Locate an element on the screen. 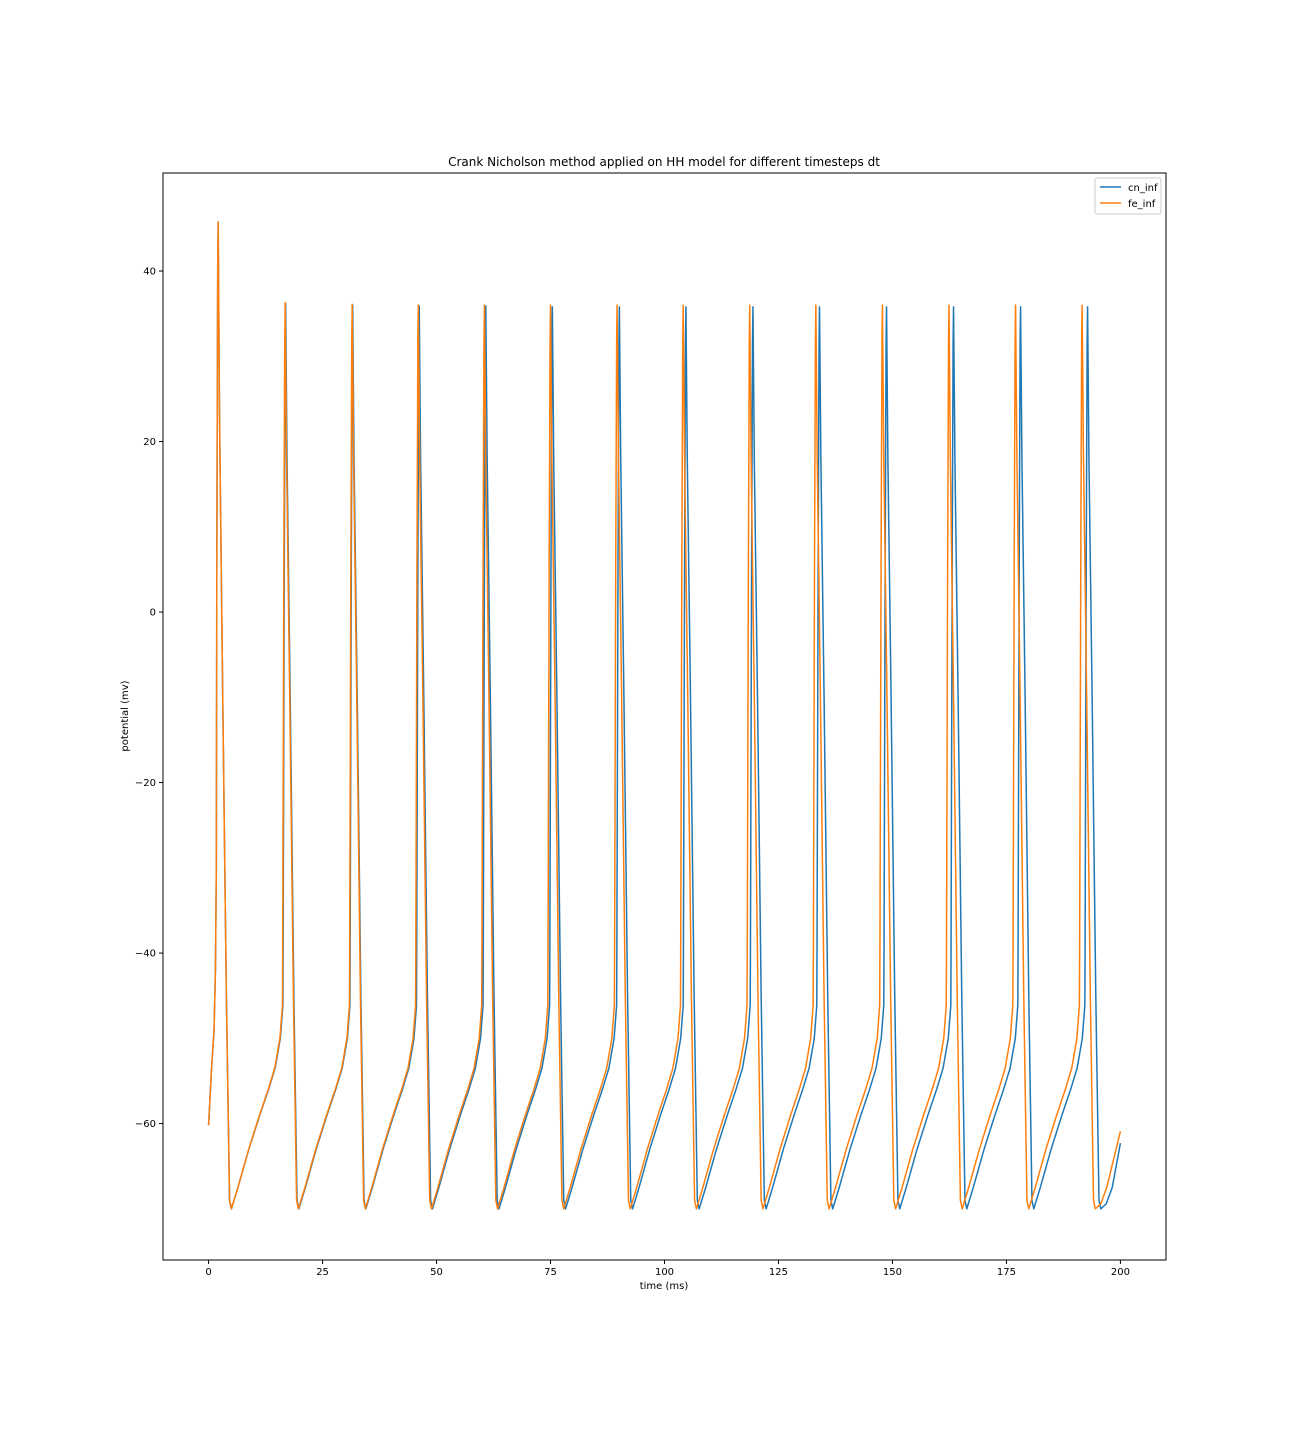  y-tick-label: 40 is located at coordinates (149, 272).